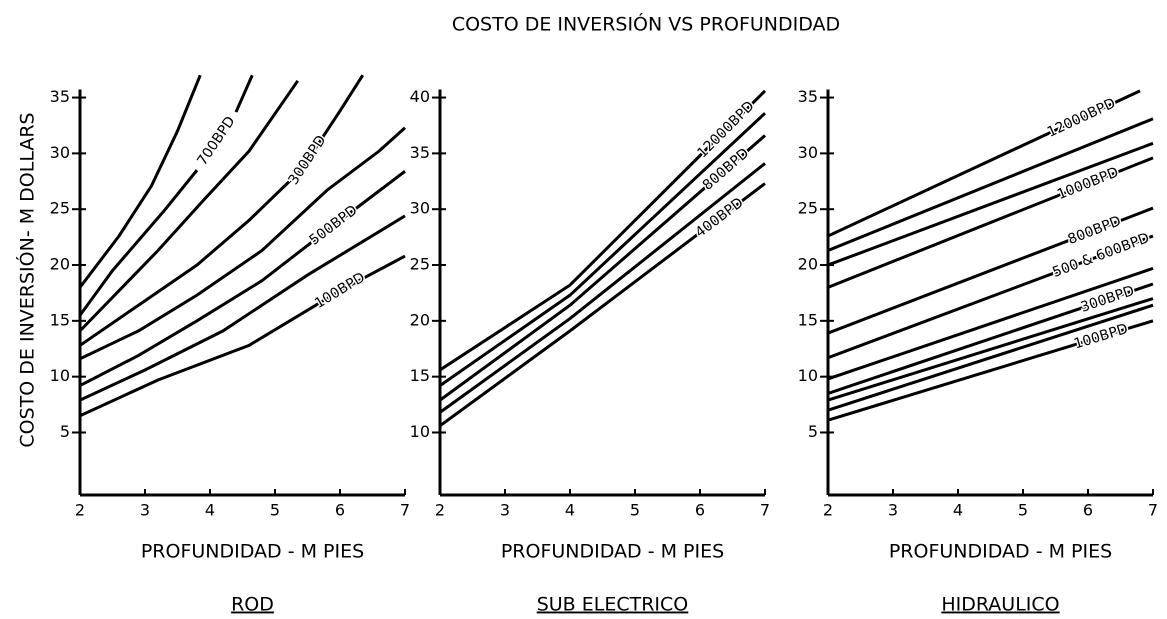 The height and width of the screenshot is (619, 1167). What do you see at coordinates (252, 605) in the screenshot?
I see `panel-subtitle: ROD` at bounding box center [252, 605].